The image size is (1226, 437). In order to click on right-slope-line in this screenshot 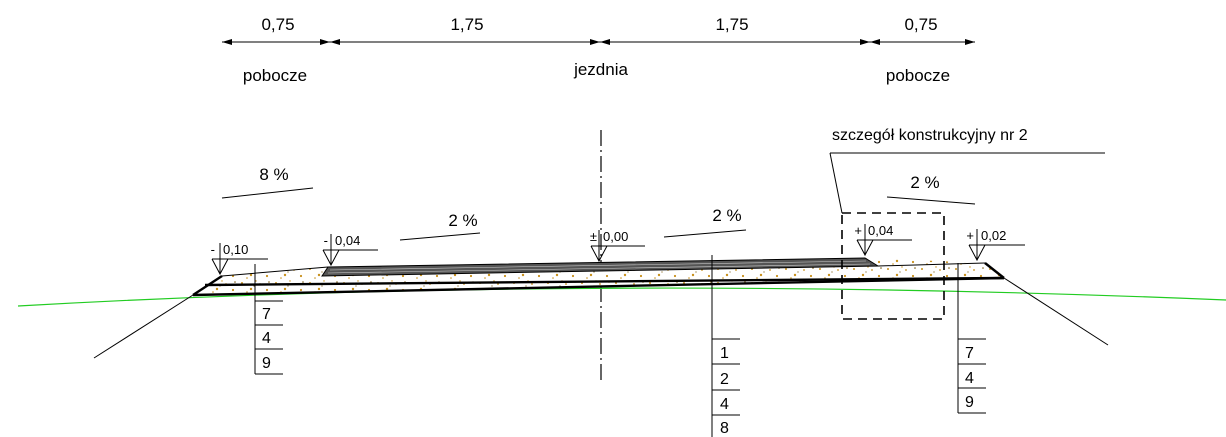, I will do `click(1056, 311)`.